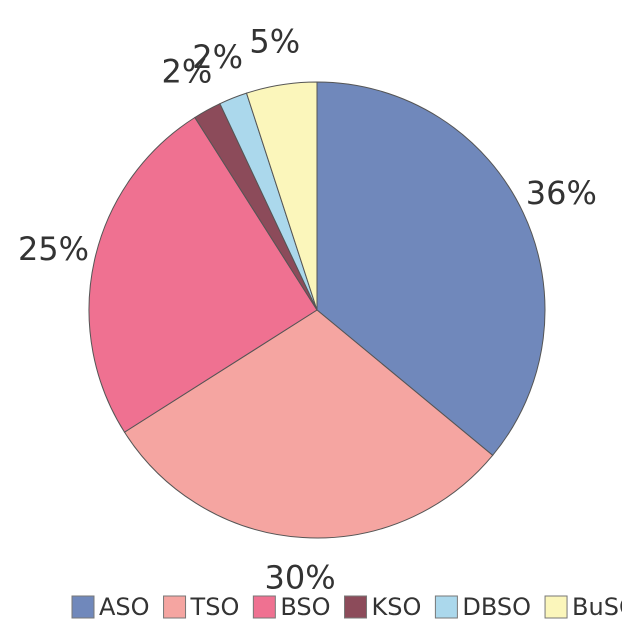  Describe the element at coordinates (274, 41) in the screenshot. I see `slice-label: 5%` at that location.